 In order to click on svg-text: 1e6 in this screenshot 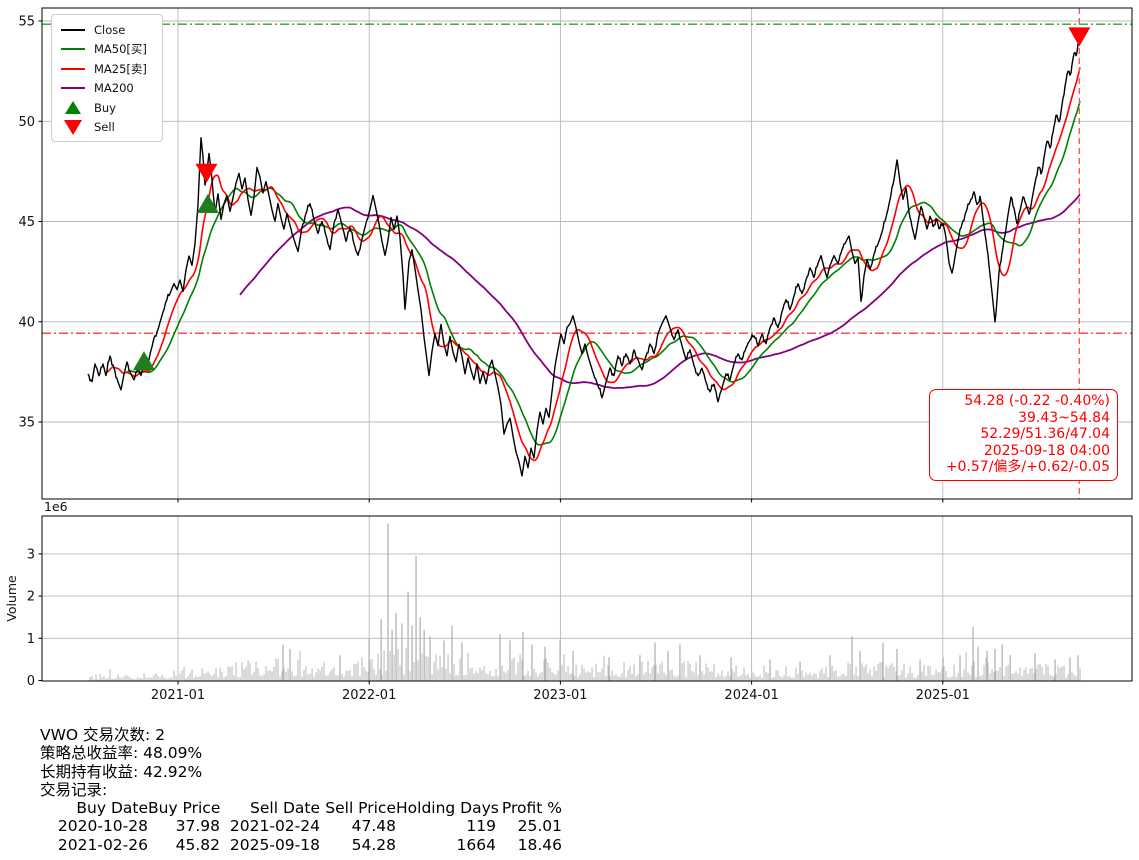, I will do `click(56, 506)`.